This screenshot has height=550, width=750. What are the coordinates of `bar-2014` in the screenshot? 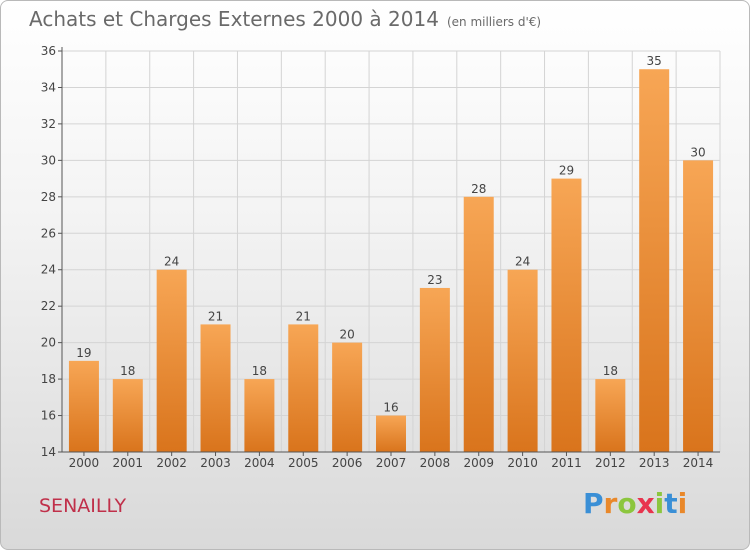 It's located at (698, 306).